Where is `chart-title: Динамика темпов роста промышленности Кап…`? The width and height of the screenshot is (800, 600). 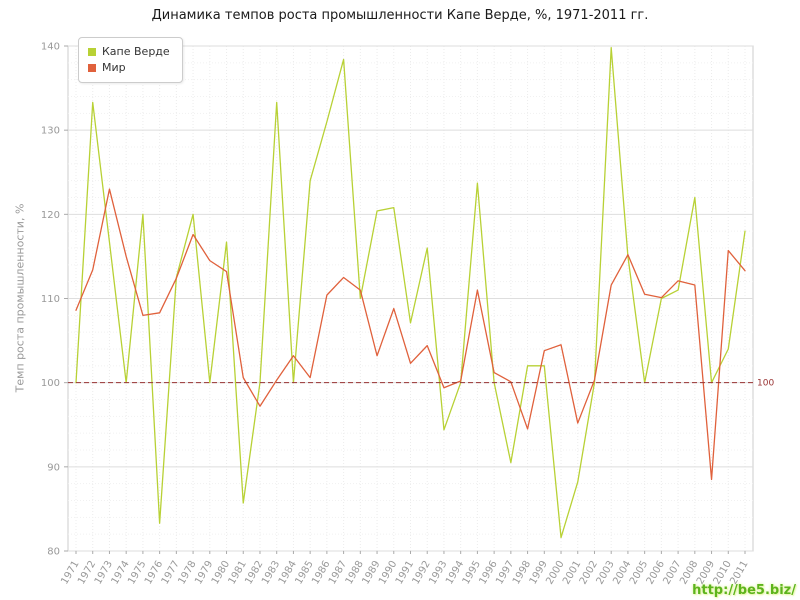
chart-title: Динамика темпов роста промышленности Кап… is located at coordinates (400, 15).